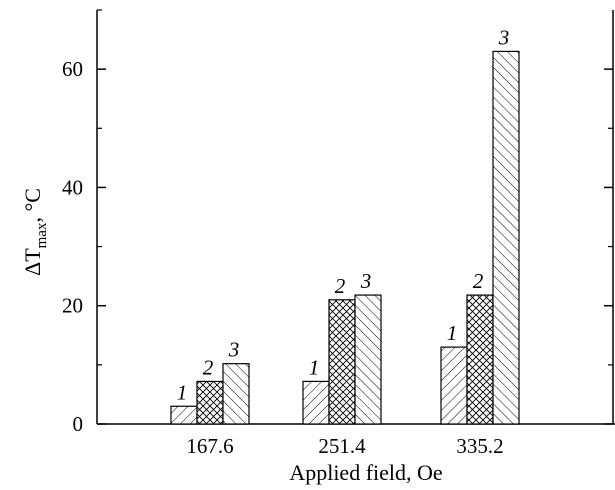  I want to click on y-tick-label: 40, so click(72, 187).